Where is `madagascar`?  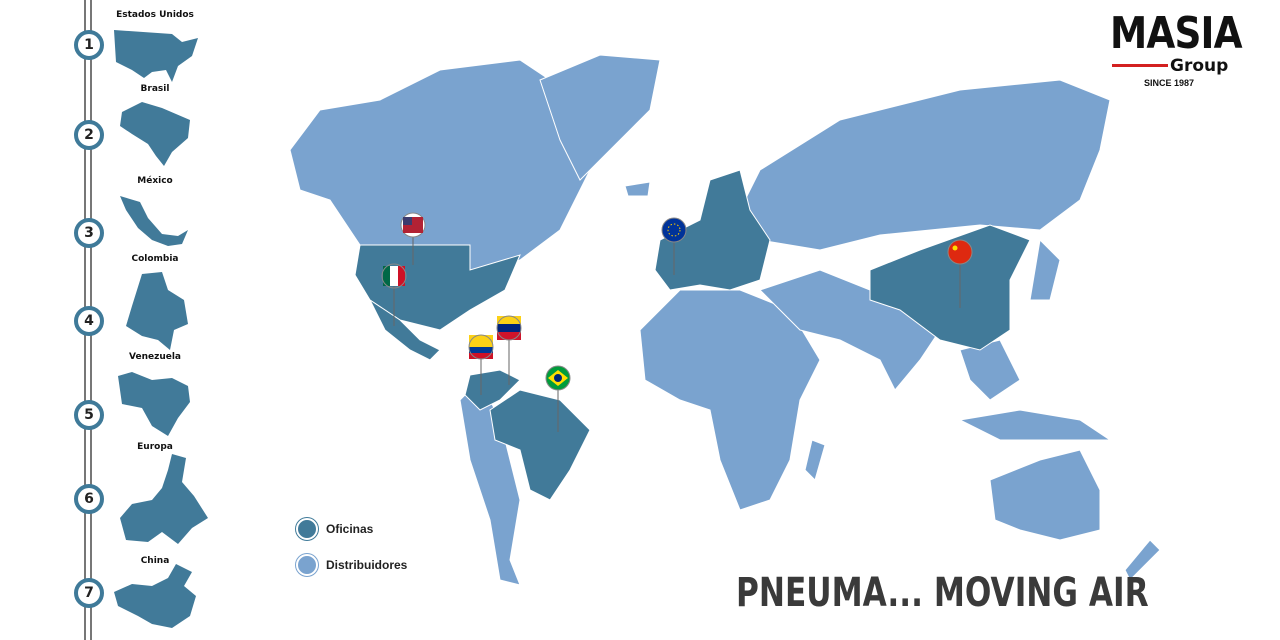
madagascar is located at coordinates (815, 460).